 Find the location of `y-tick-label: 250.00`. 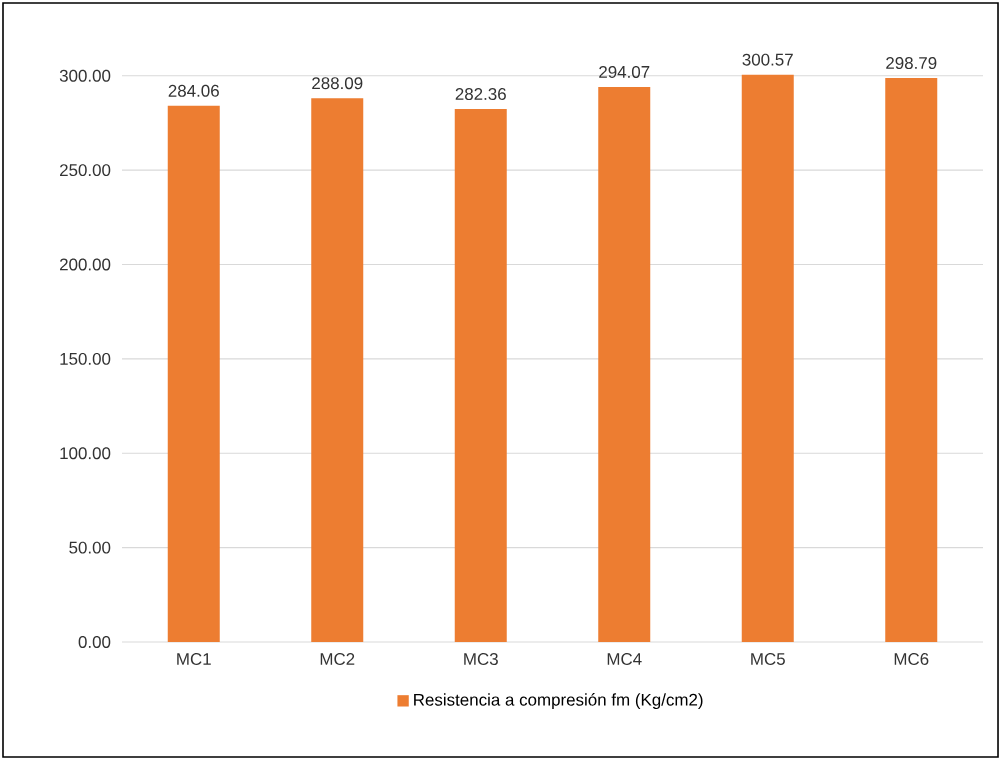

y-tick-label: 250.00 is located at coordinates (85, 170).